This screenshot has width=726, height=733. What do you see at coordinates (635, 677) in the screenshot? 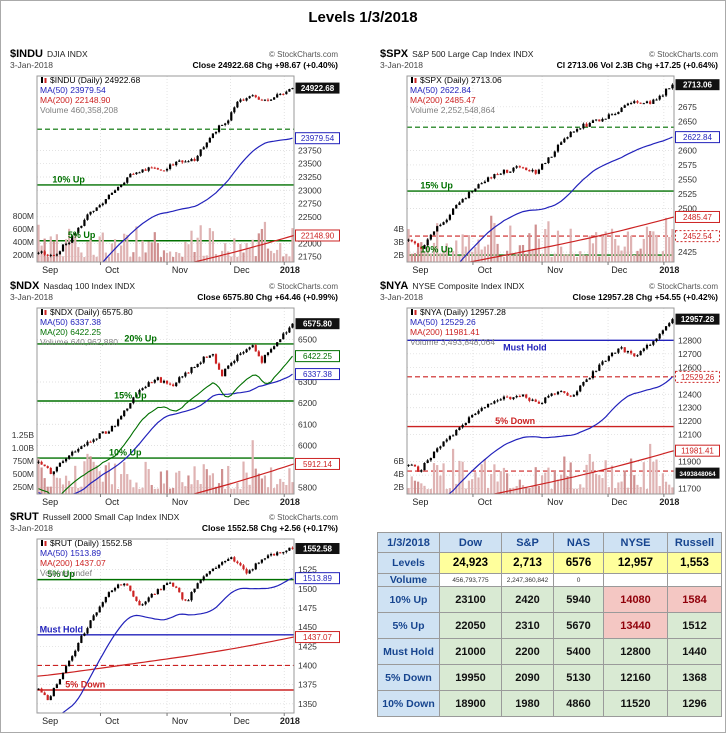
I see `table-cell: 12160` at bounding box center [635, 677].